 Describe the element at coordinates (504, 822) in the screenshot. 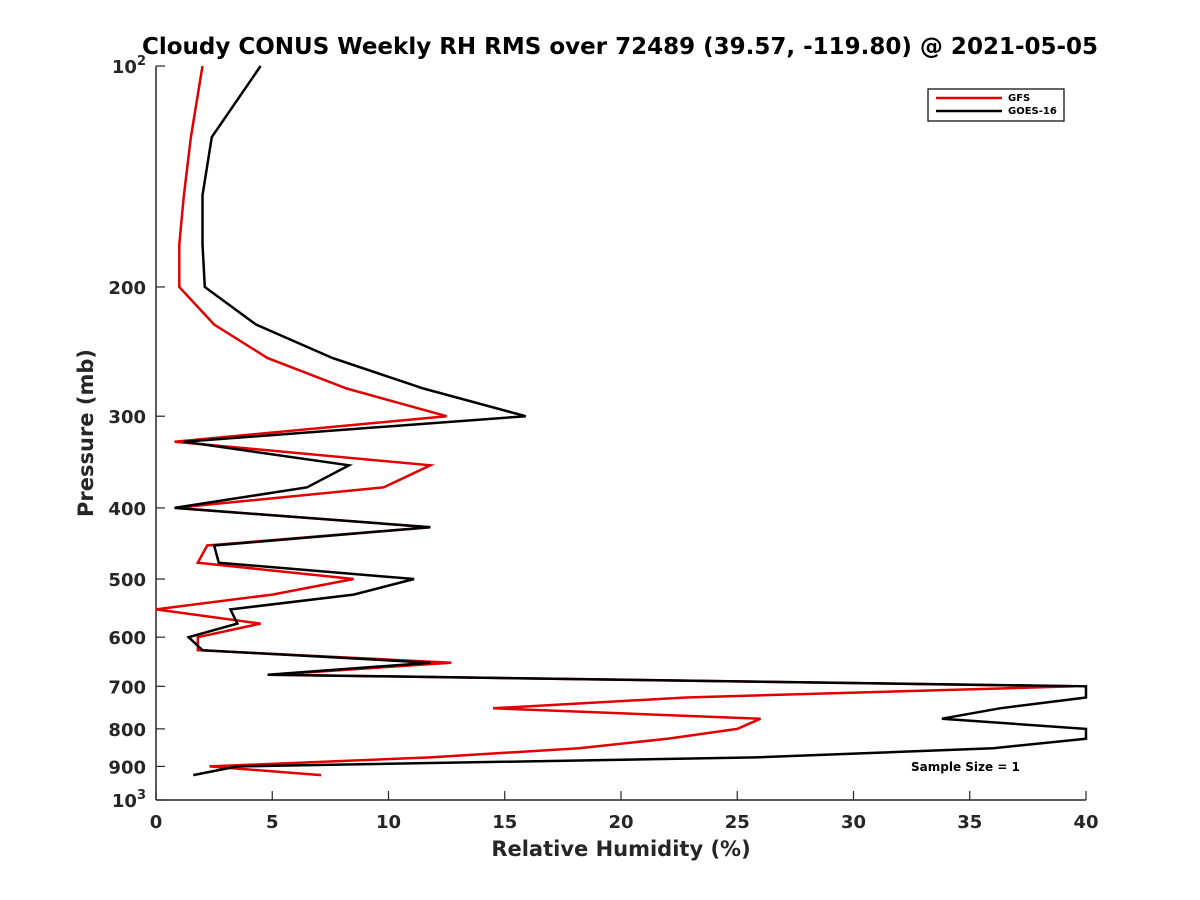

I see `x-tick-label: 15` at that location.